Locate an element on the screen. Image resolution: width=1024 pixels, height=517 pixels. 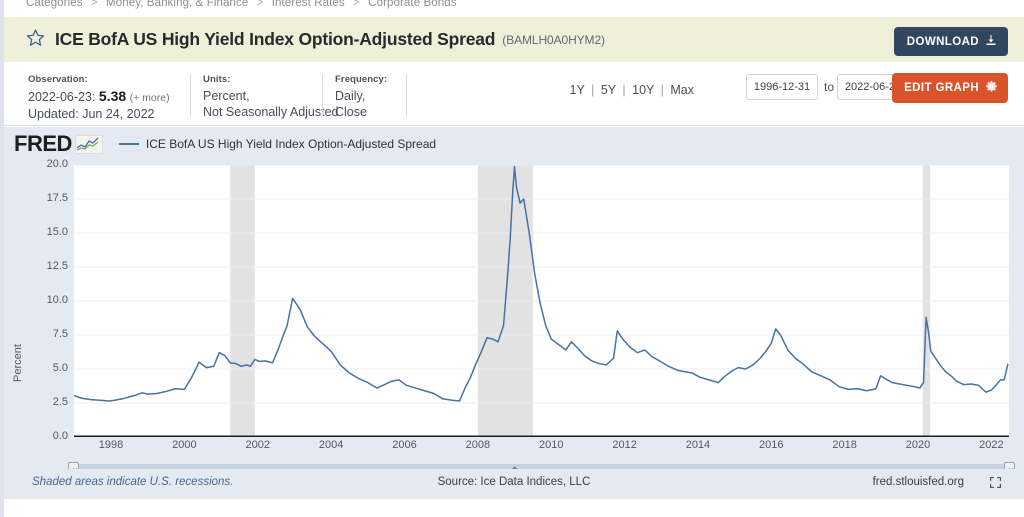
download-button: DOWNLOAD is located at coordinates (950, 41).